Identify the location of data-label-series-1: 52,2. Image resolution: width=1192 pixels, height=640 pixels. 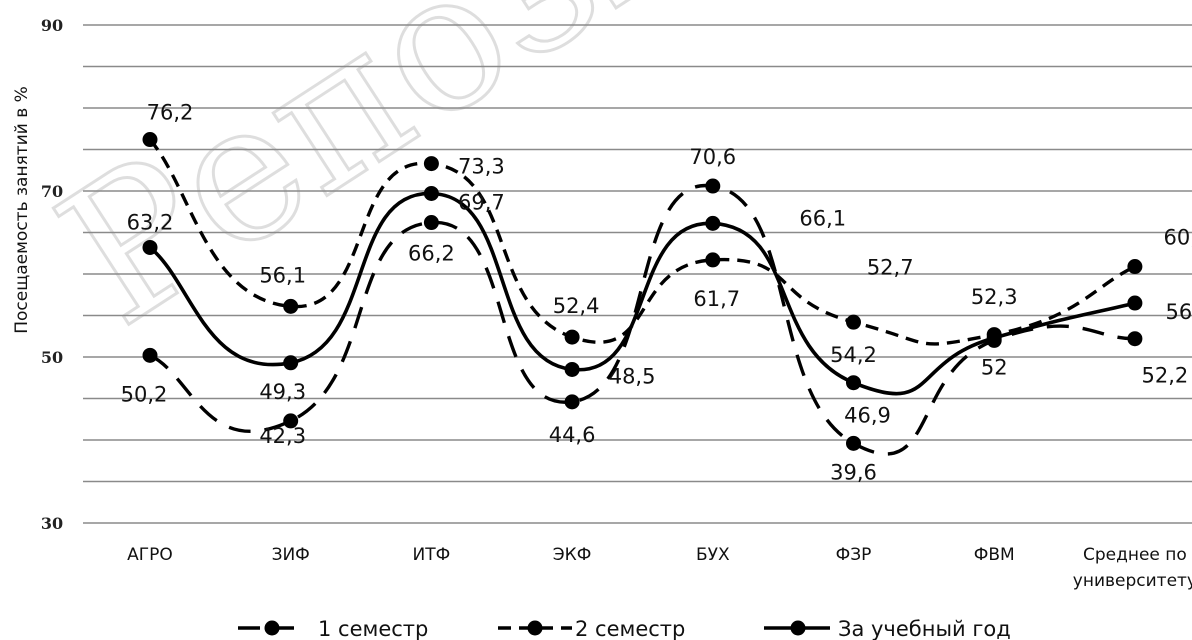
(1165, 376).